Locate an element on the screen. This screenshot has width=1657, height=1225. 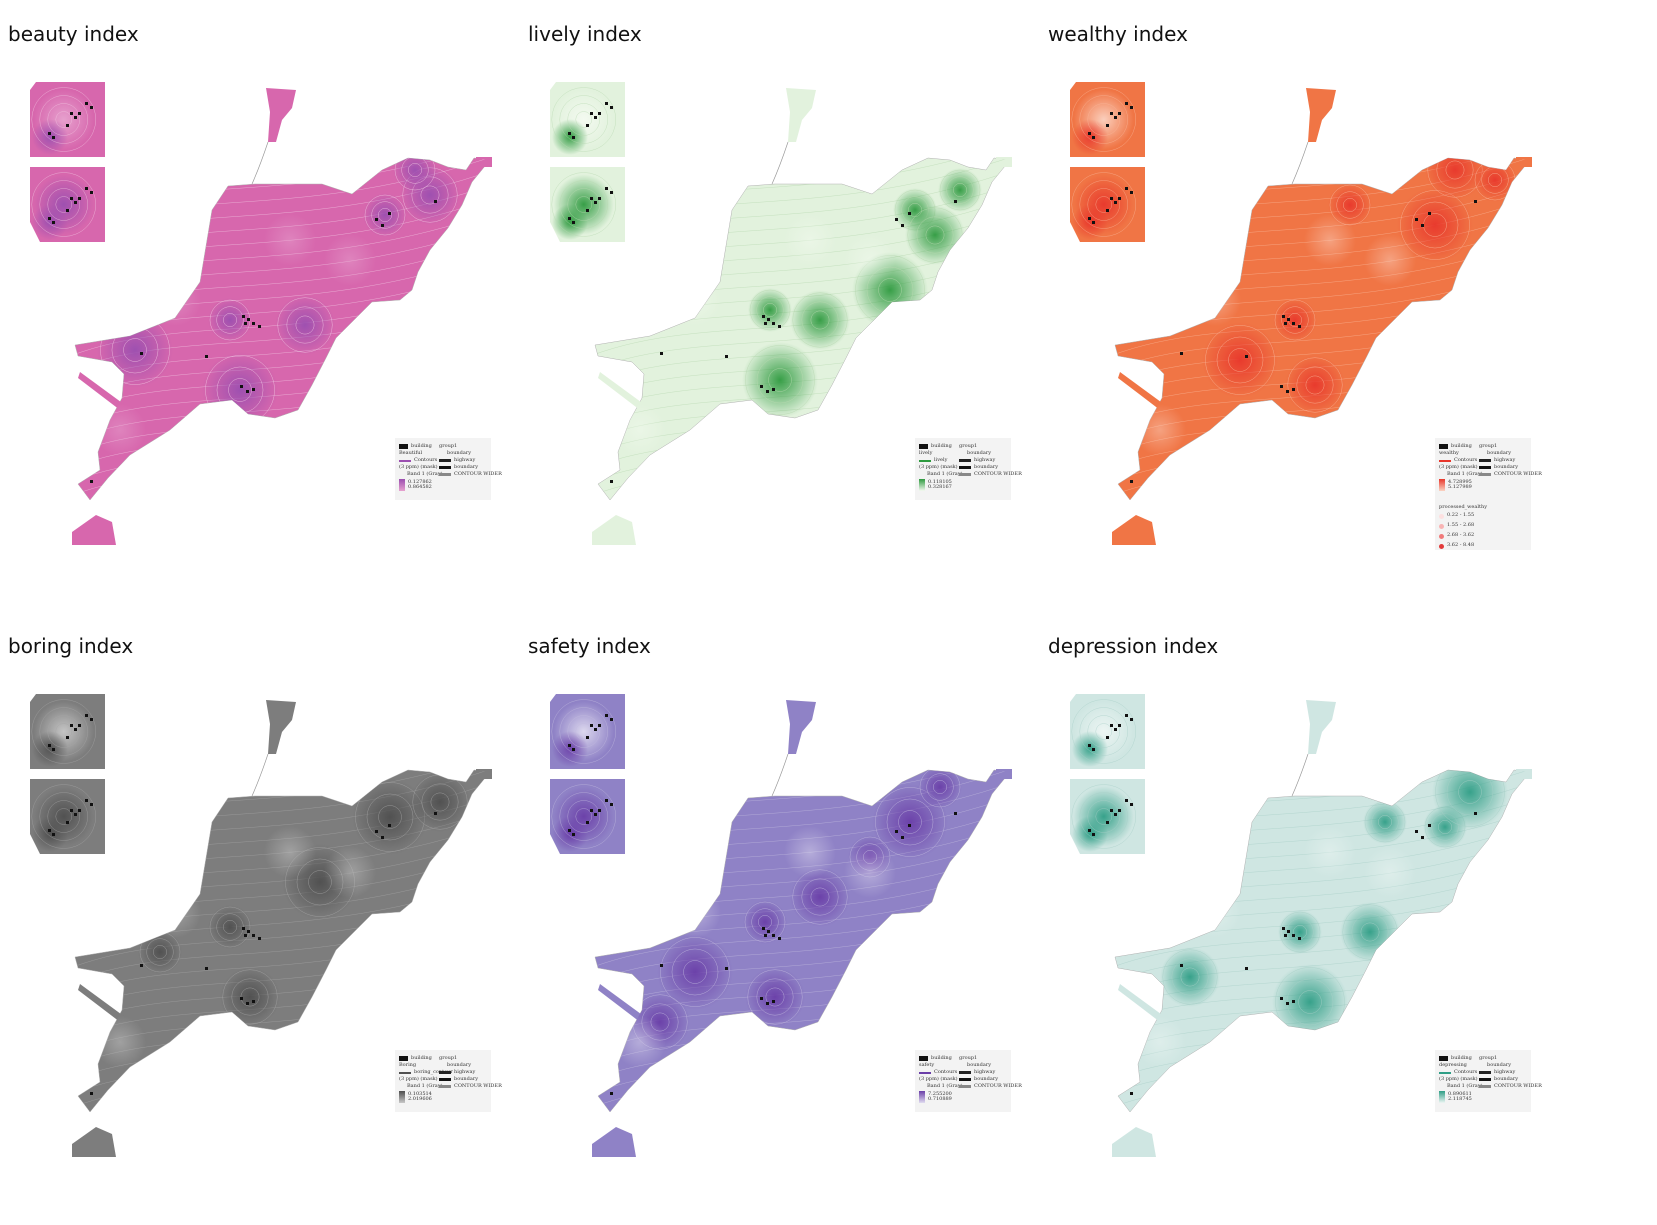
legend-field: depressing is located at coordinates (1453, 1064).